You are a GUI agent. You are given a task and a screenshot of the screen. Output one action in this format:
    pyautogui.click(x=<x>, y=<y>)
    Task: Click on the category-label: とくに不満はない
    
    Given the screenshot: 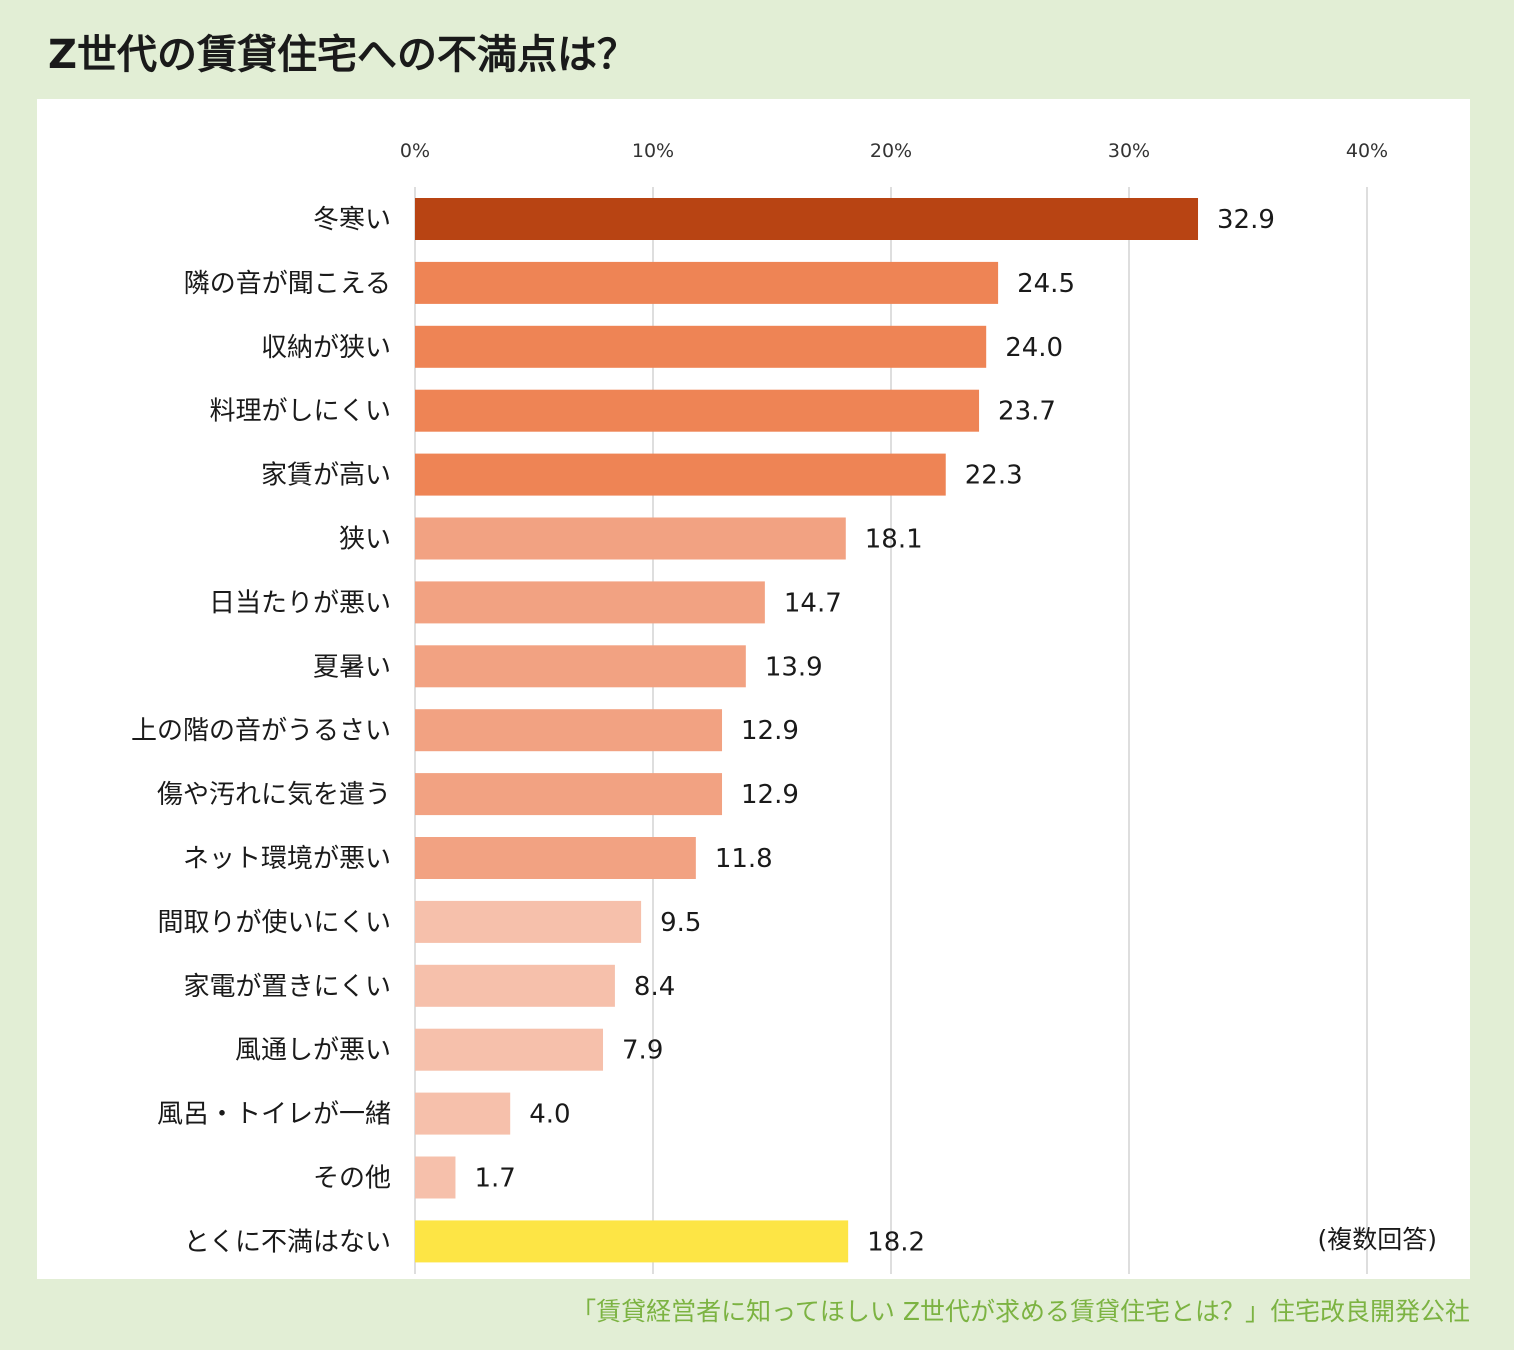 What is the action you would take?
    pyautogui.click(x=287, y=1242)
    